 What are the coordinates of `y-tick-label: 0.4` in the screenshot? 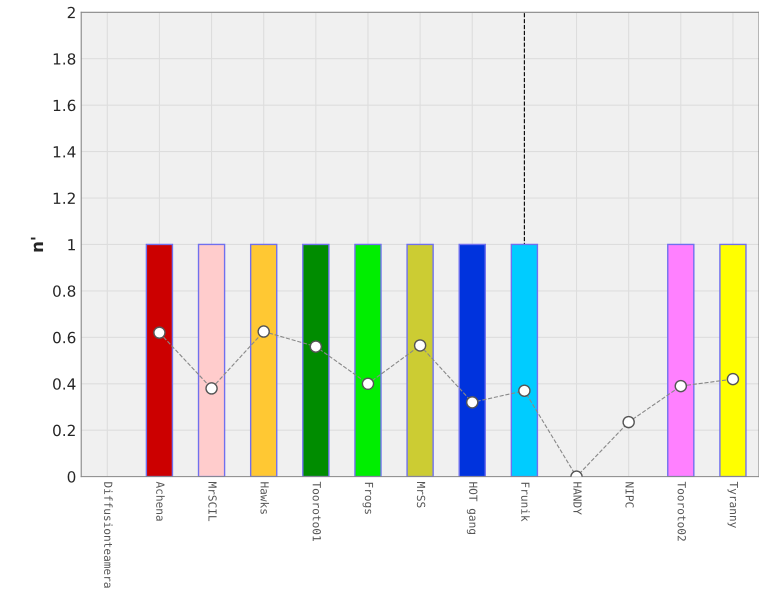 It's located at (64, 384).